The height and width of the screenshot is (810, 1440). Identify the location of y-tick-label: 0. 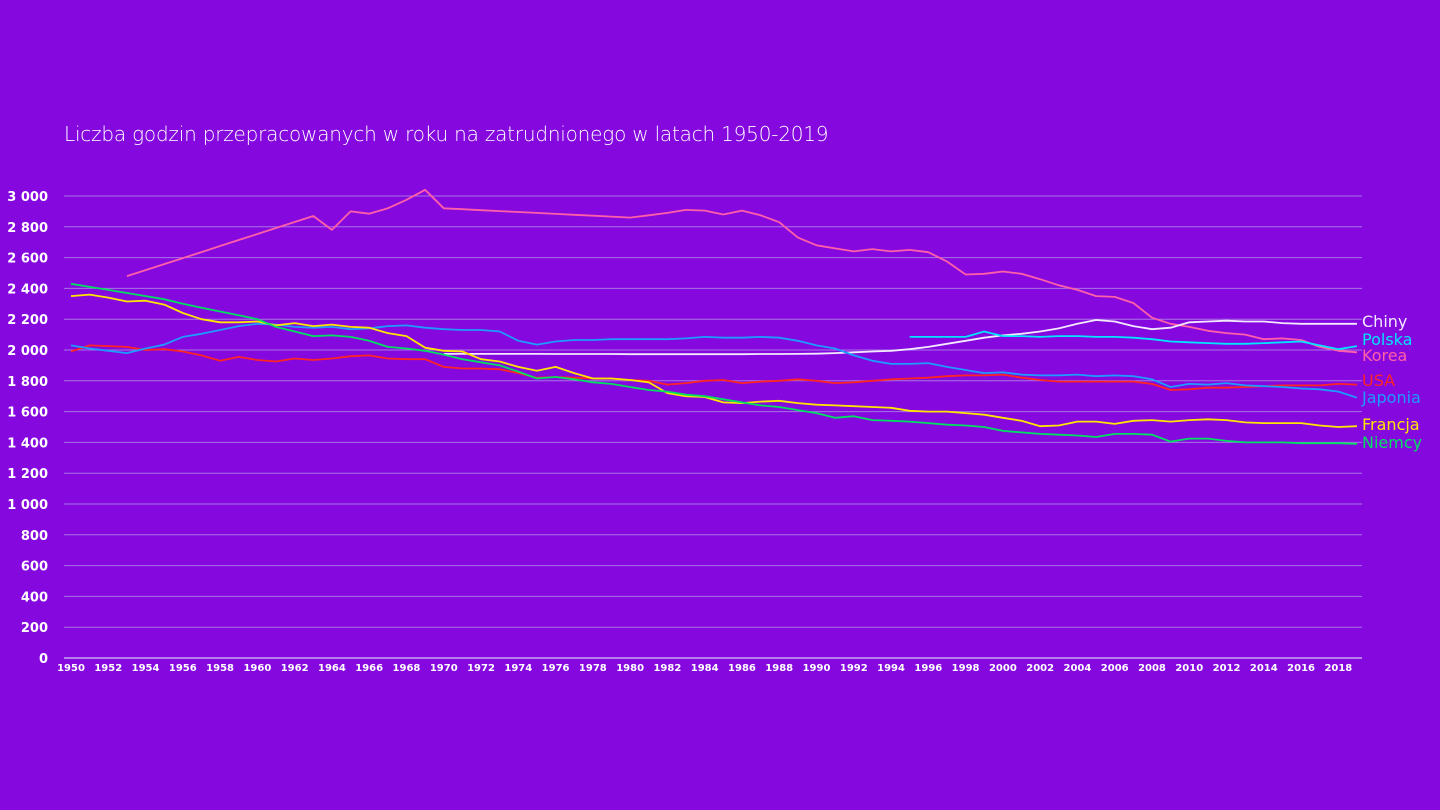
(43, 659).